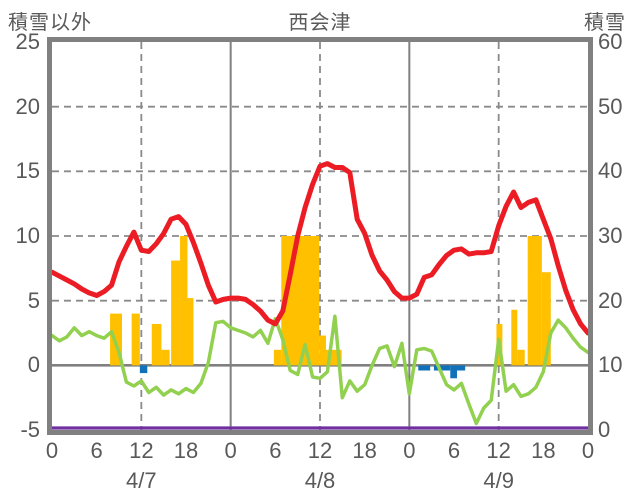 The image size is (636, 501). I want to click on left-axis-tick-label: 0, so click(33, 365).